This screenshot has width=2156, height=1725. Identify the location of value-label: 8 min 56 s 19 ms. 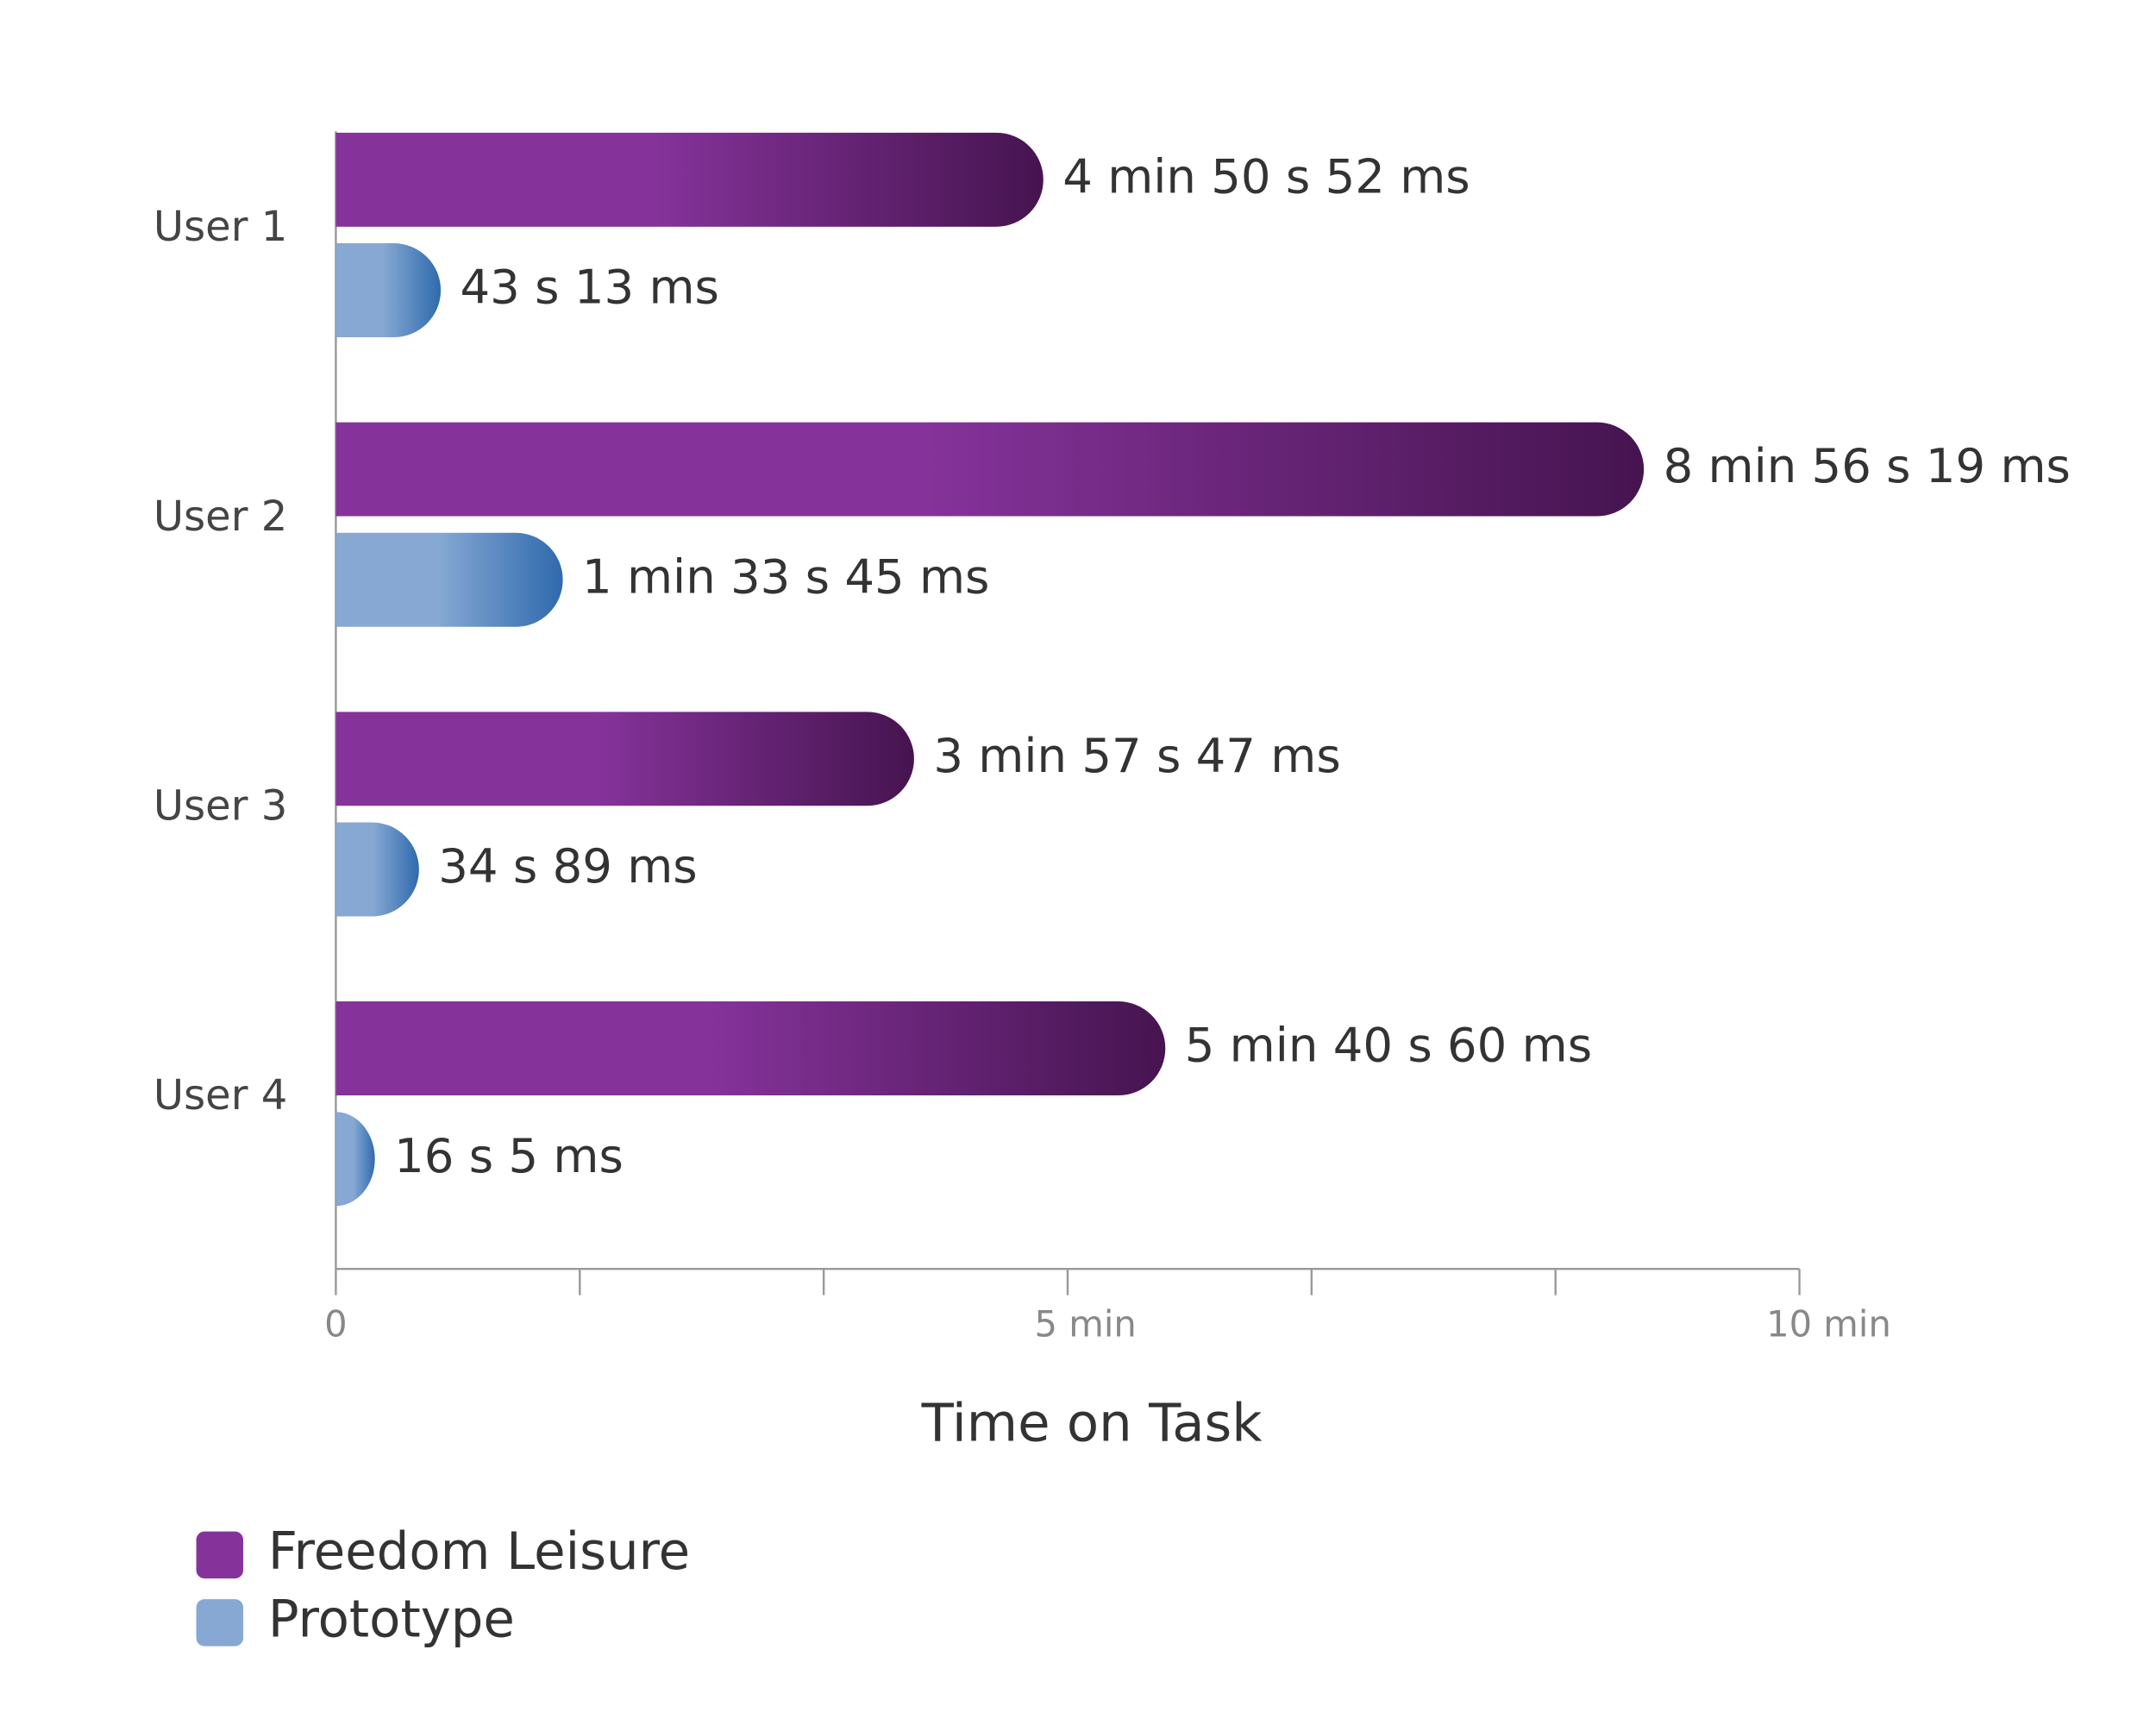
(1867, 466).